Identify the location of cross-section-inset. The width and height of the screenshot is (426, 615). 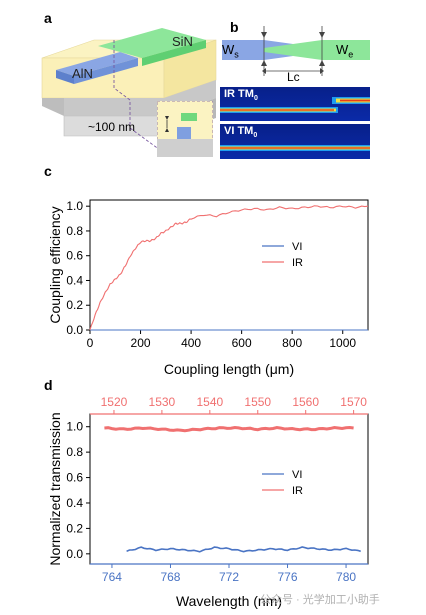
(185, 129).